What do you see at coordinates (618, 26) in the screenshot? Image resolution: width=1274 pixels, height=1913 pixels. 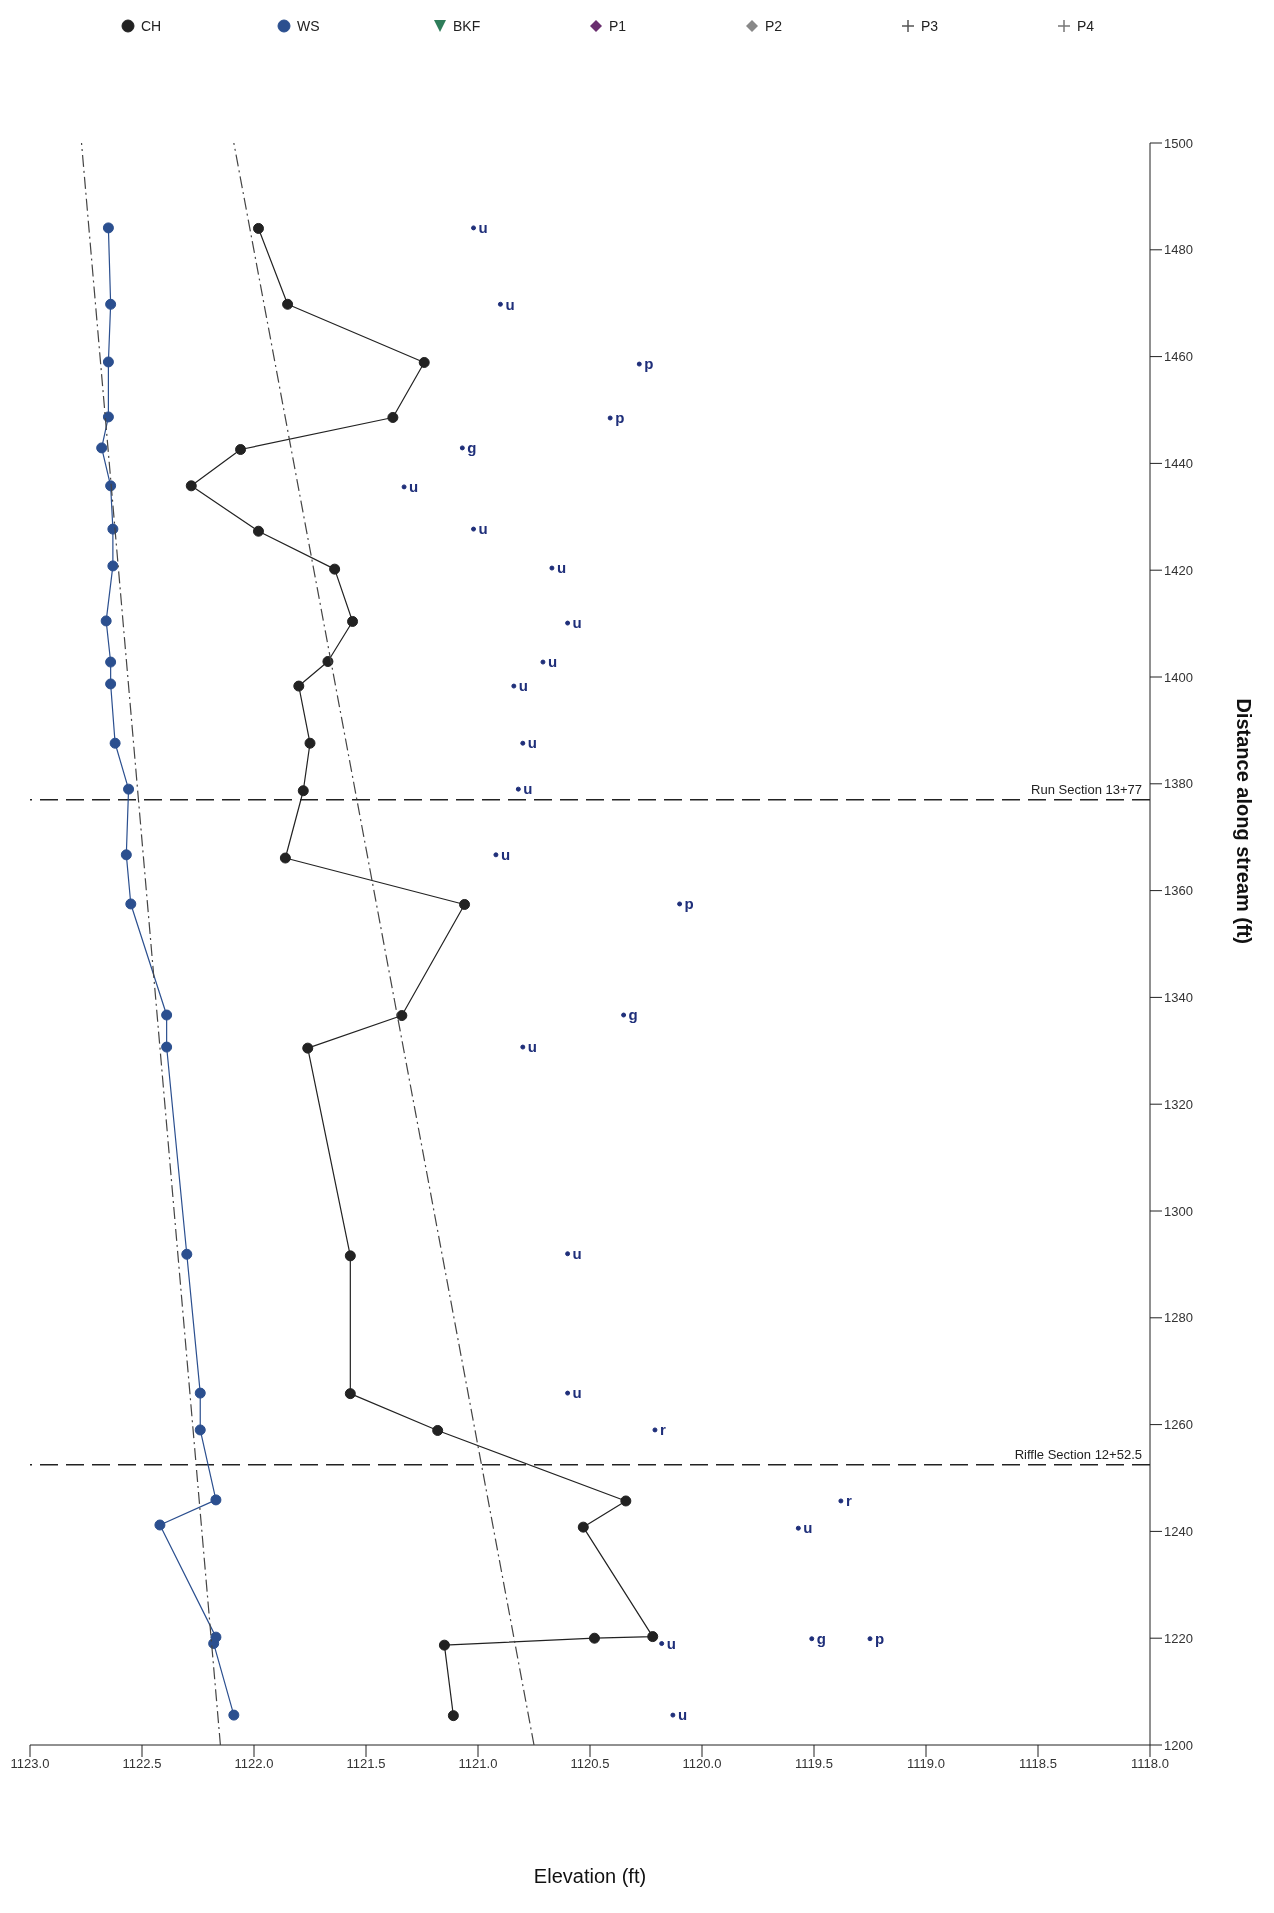 I see `legend-label: P1` at bounding box center [618, 26].